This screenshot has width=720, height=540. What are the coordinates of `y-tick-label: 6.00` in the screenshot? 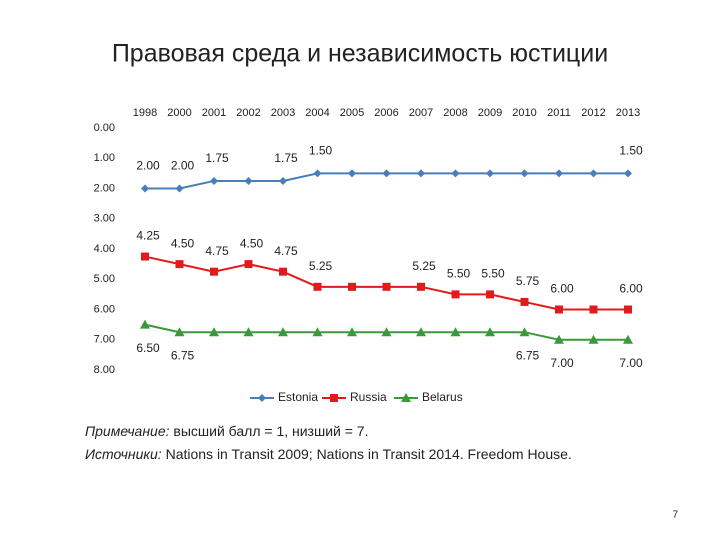 It's located at (104, 309).